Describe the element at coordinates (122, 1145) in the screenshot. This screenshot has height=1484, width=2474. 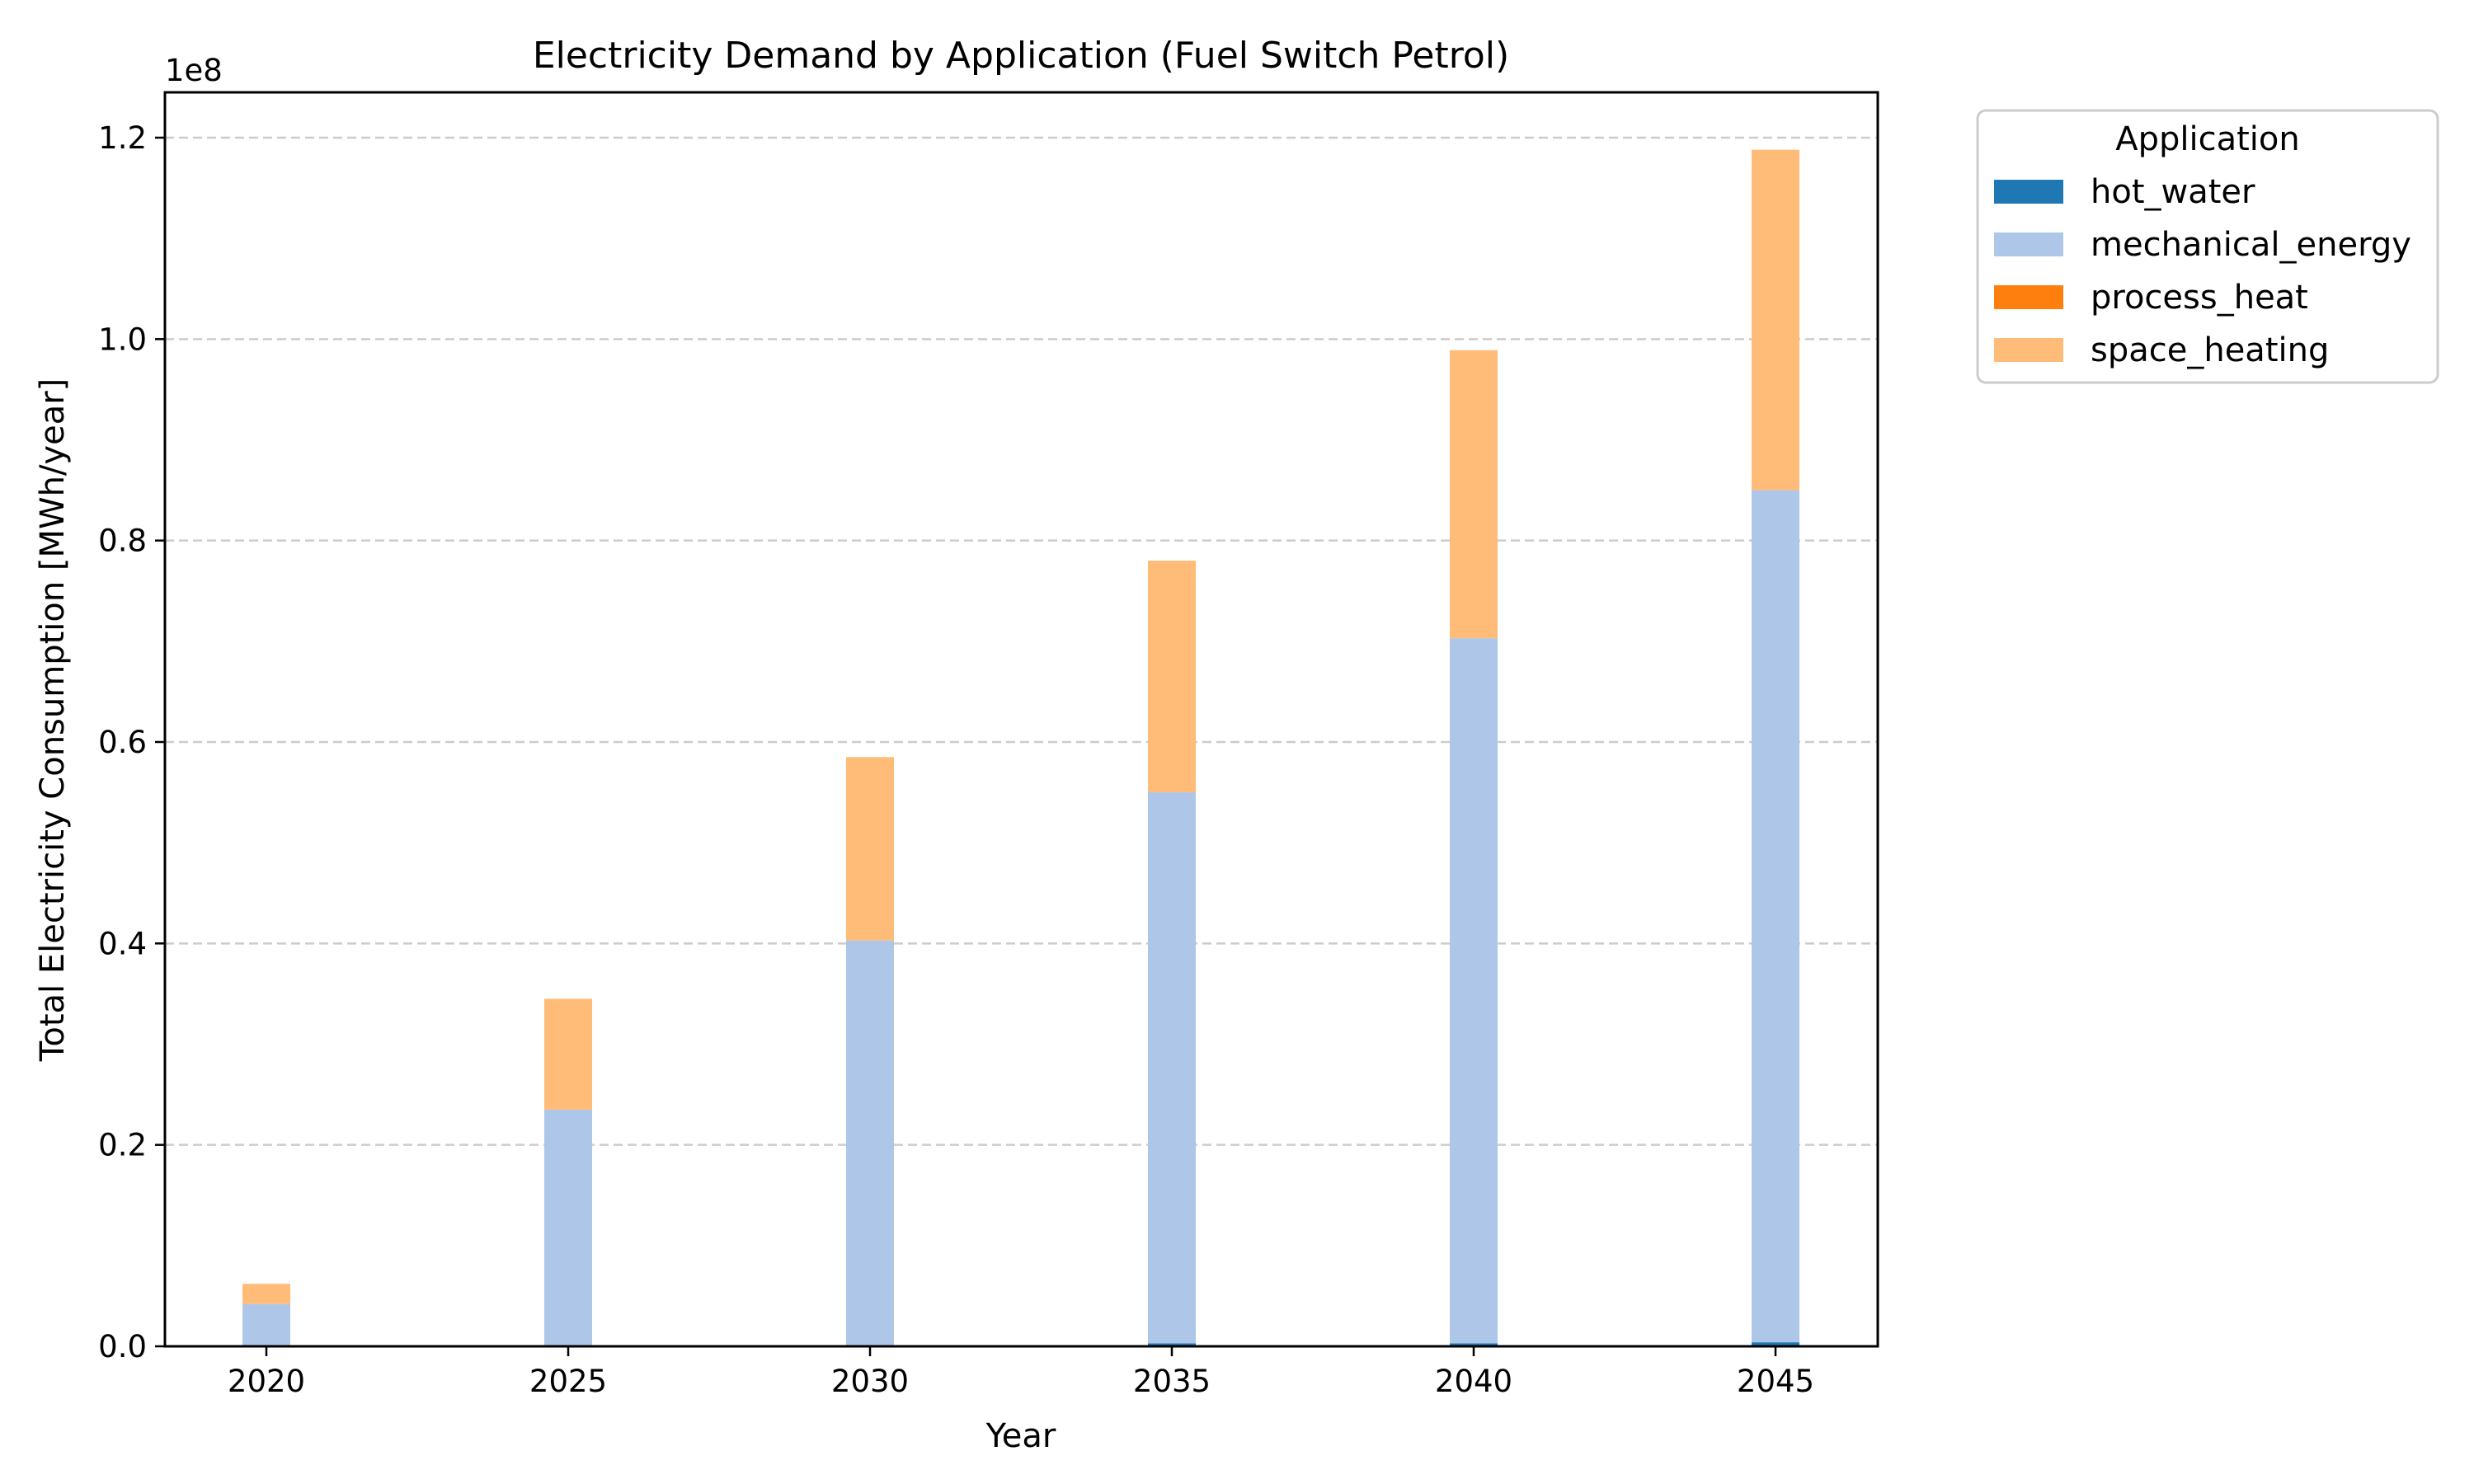
I see `y-tick-label: 0.2` at that location.